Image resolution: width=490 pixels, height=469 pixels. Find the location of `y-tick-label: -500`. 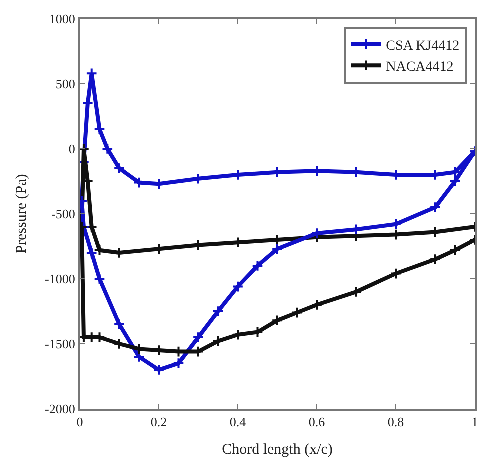

y-tick-label: -500 is located at coordinates (64, 214).